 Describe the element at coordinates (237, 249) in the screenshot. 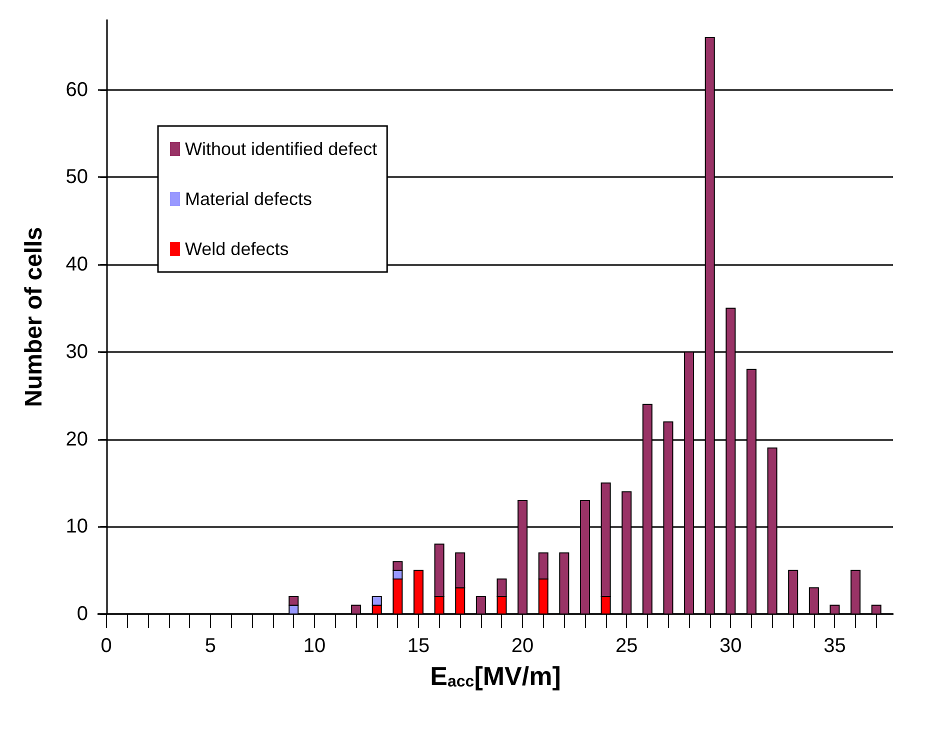

I see `legend-label: Weld defects` at that location.